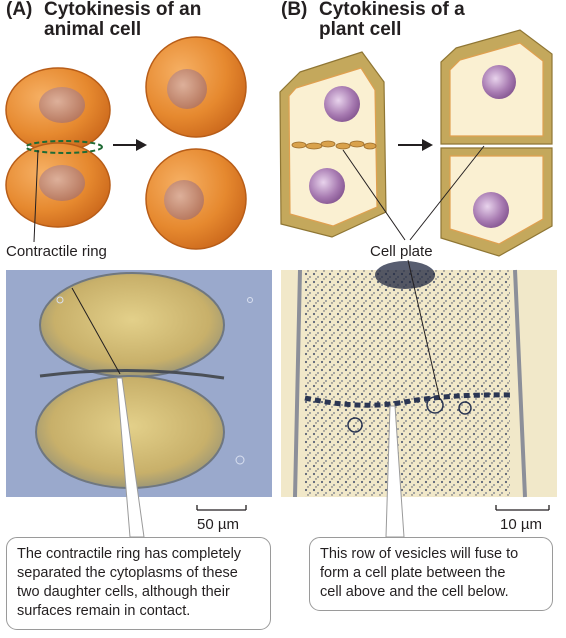 This screenshot has height=638, width=566. Describe the element at coordinates (360, 29) in the screenshot. I see `panel-b-title-line2: plant cell` at that location.